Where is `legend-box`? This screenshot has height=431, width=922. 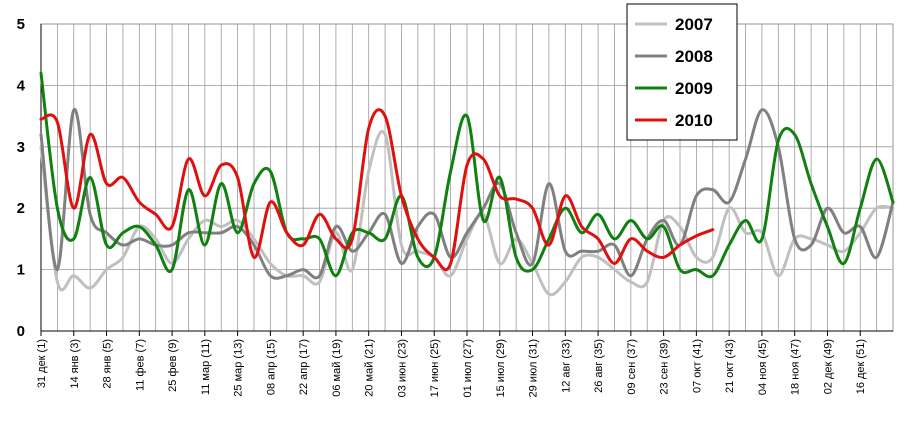 legend-box is located at coordinates (682, 72).